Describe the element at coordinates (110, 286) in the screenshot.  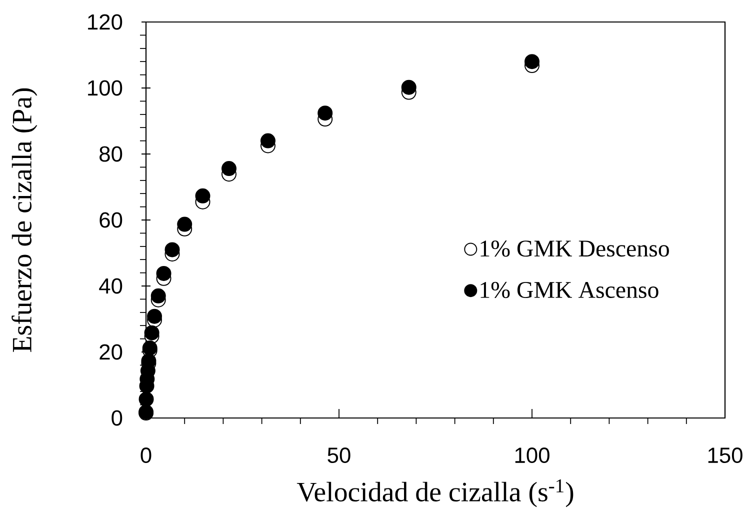
I see `y-tick-label: 40` at that location.